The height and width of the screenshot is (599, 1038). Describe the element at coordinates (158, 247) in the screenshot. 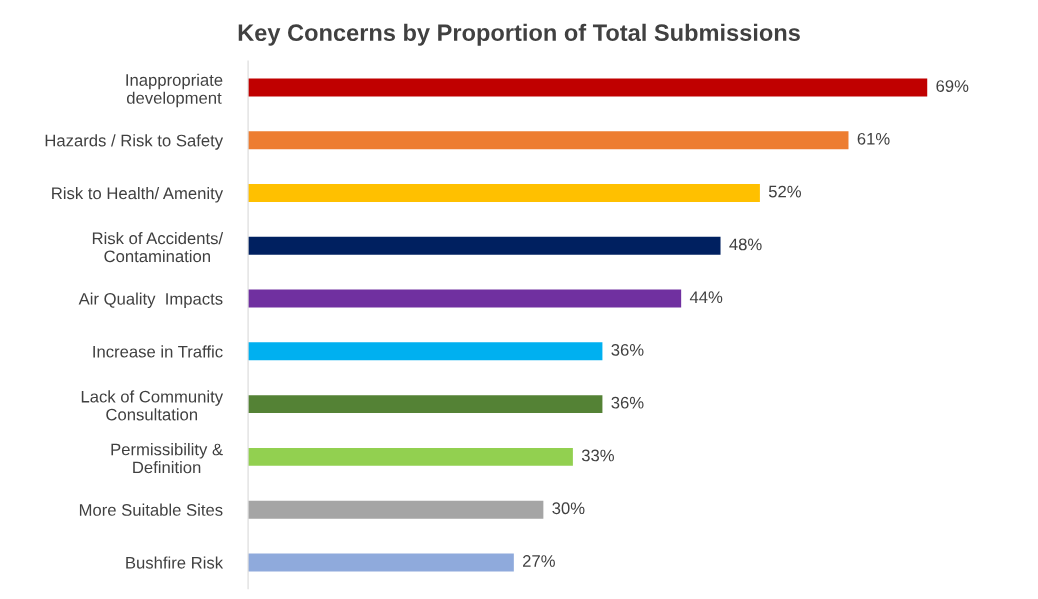

I see `y-tick-label: Risk of Accidents/ Contamination` at that location.